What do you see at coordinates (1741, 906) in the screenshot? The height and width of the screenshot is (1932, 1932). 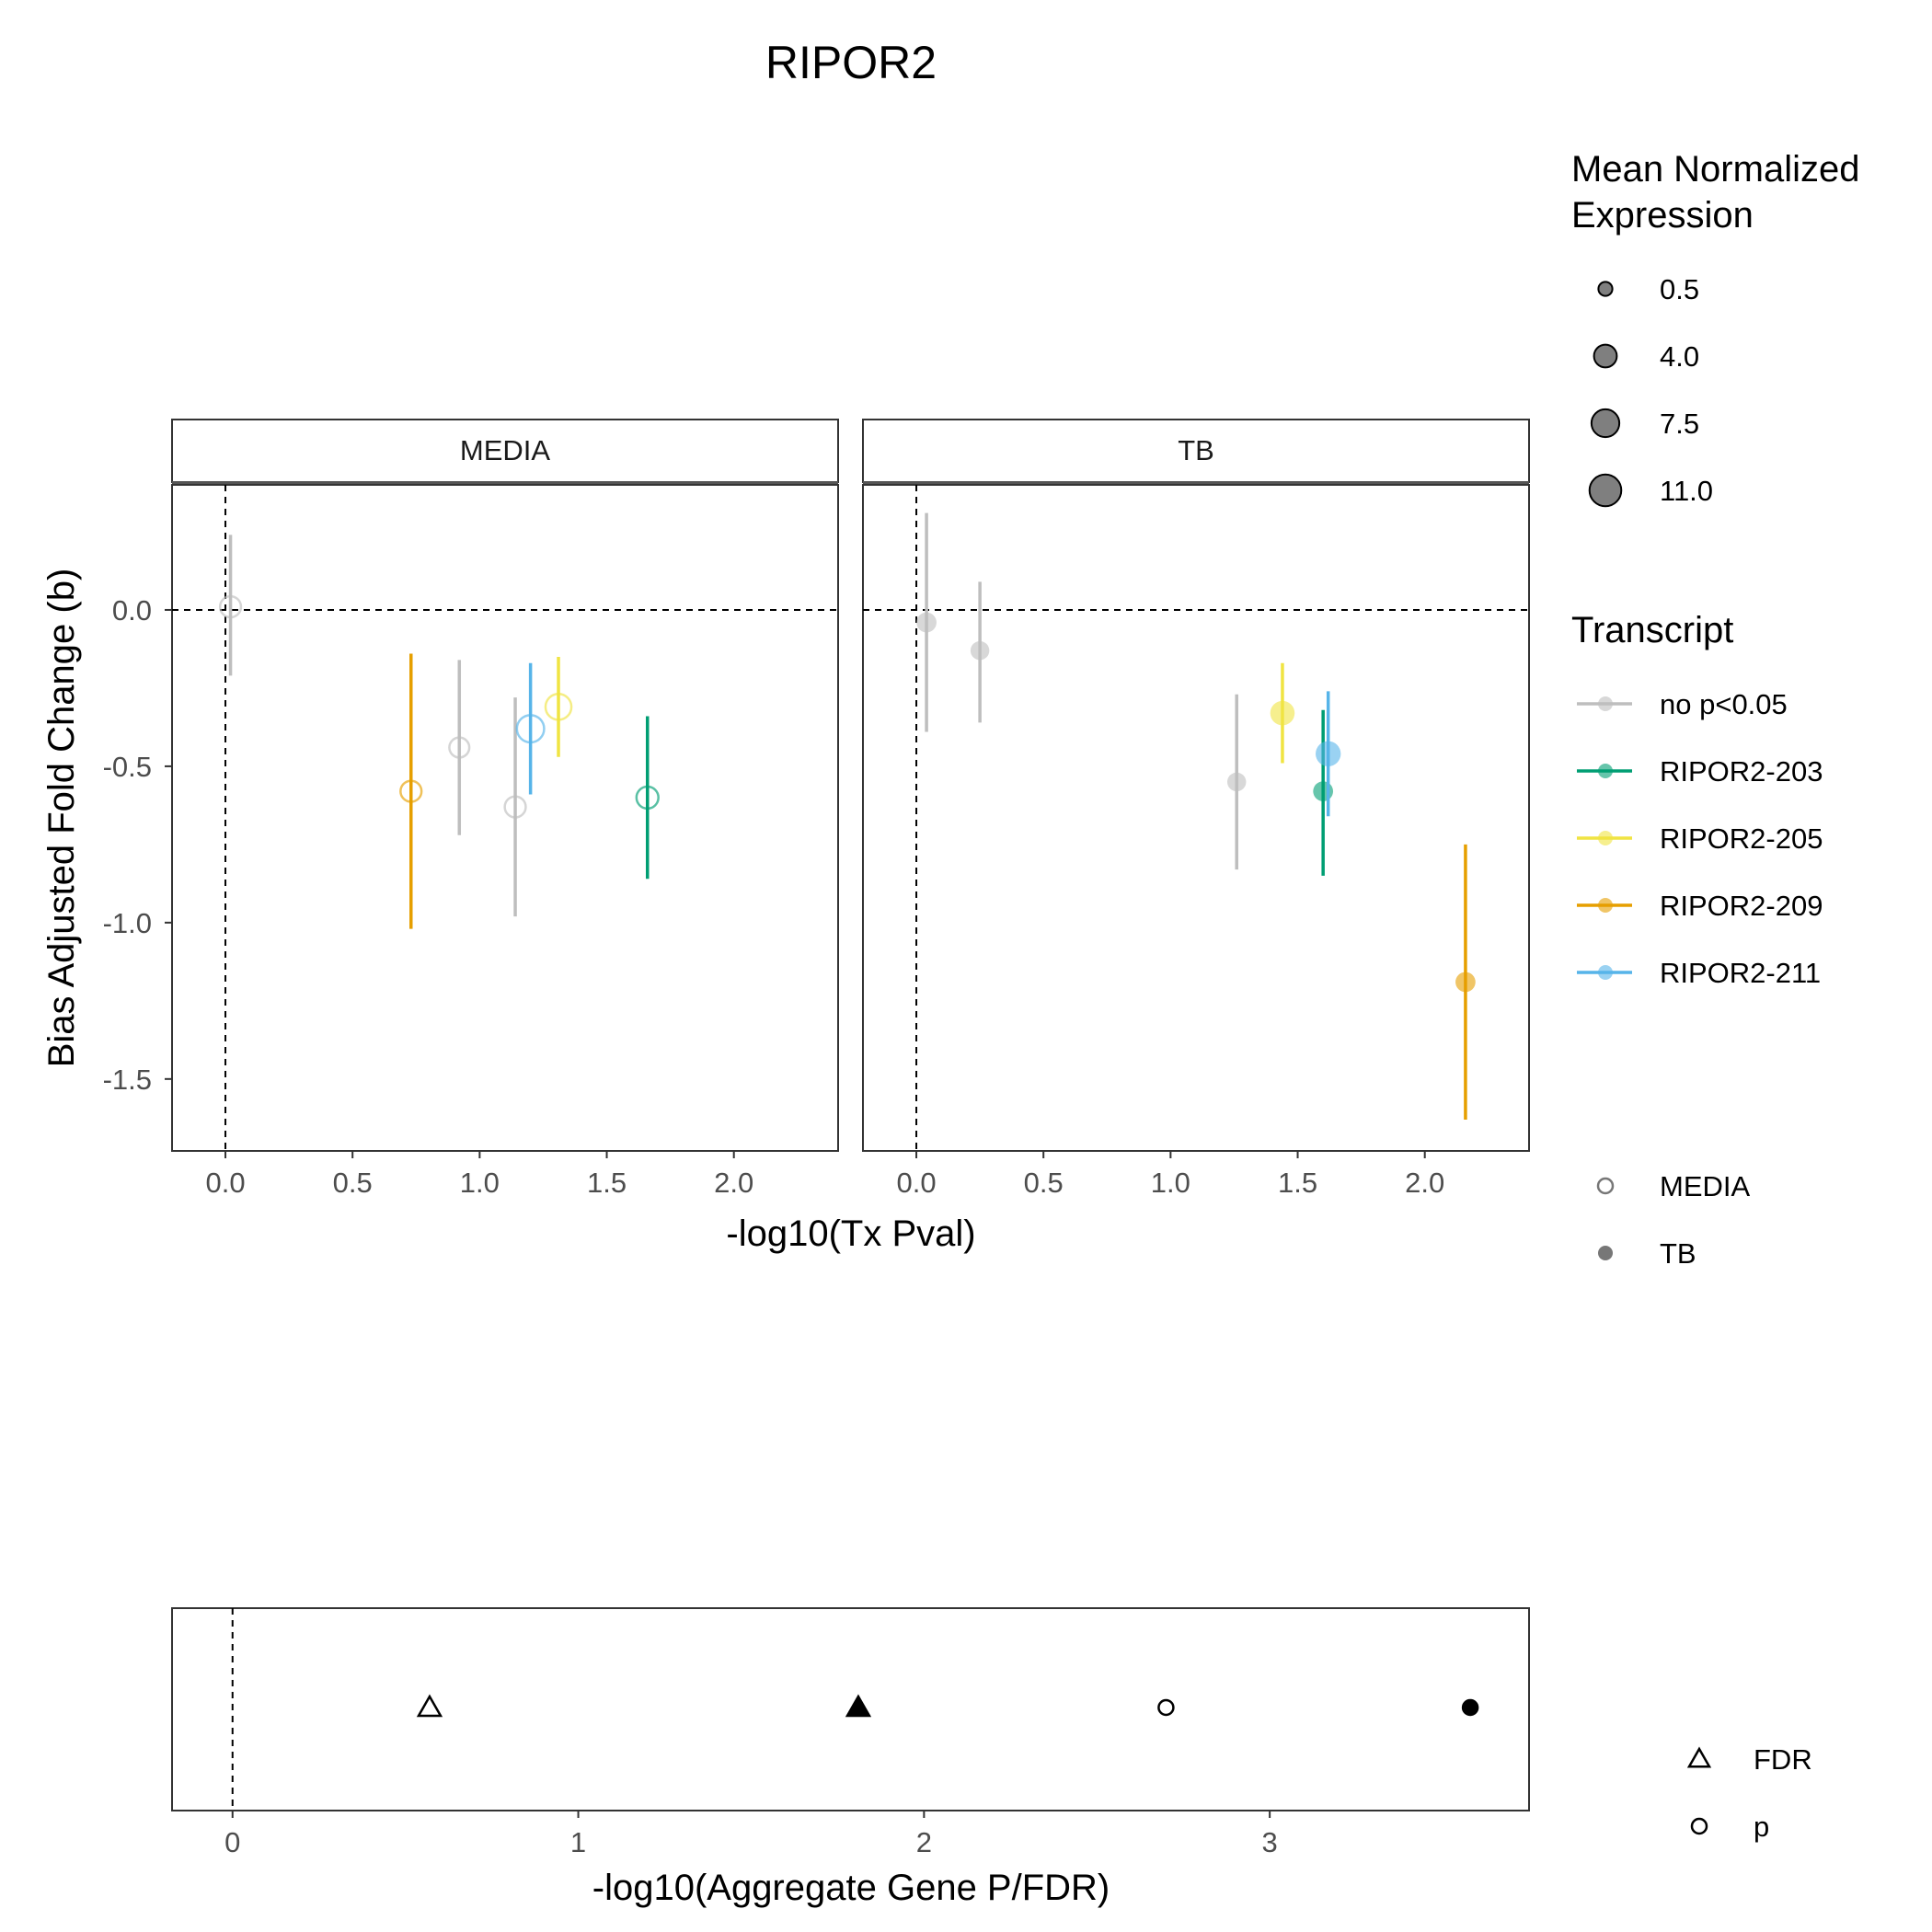 I see `legend-transcript-label-ripor2-209: RIPOR2-209` at bounding box center [1741, 906].